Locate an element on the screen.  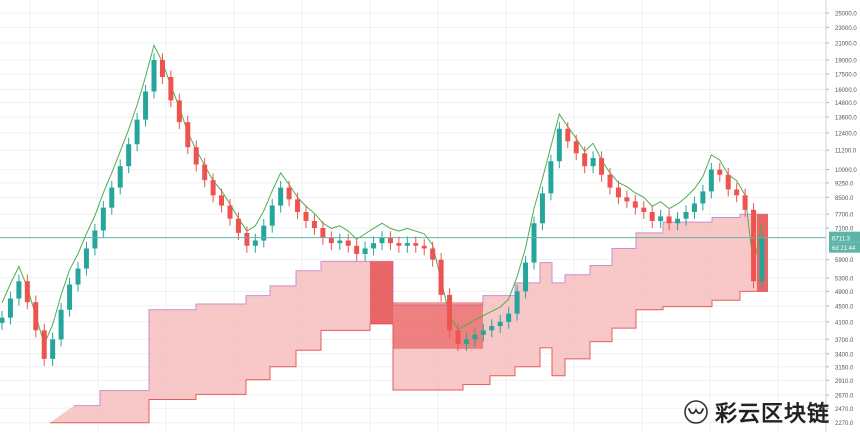
y-tick-label: 16000.0 is located at coordinates (846, 91).